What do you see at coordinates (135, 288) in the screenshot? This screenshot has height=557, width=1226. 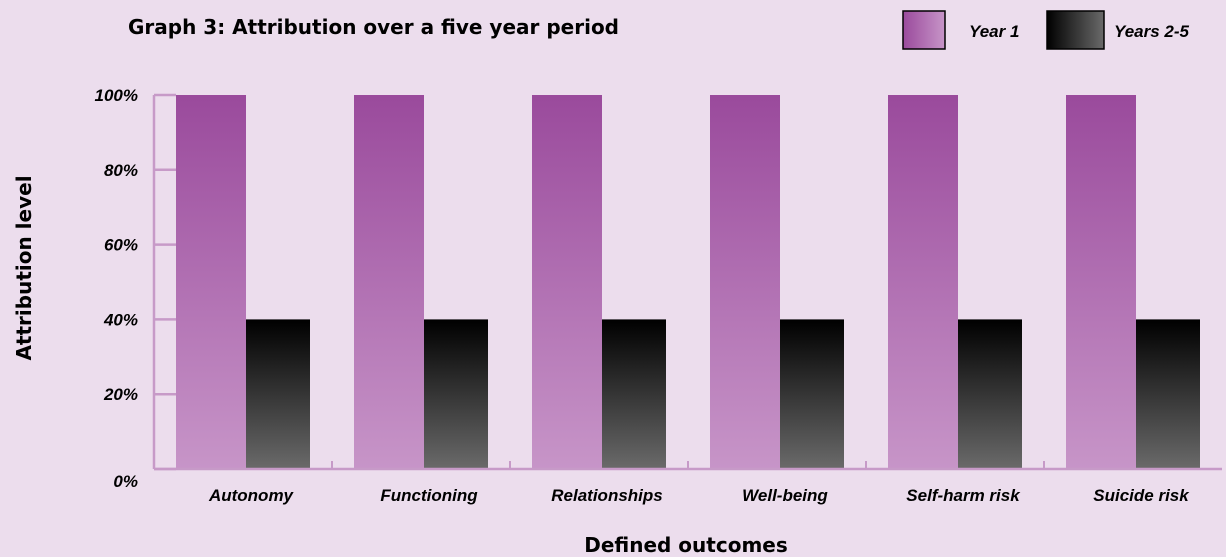 I see `y-axis: 0% 20% 40% 60% 80% 100%` at bounding box center [135, 288].